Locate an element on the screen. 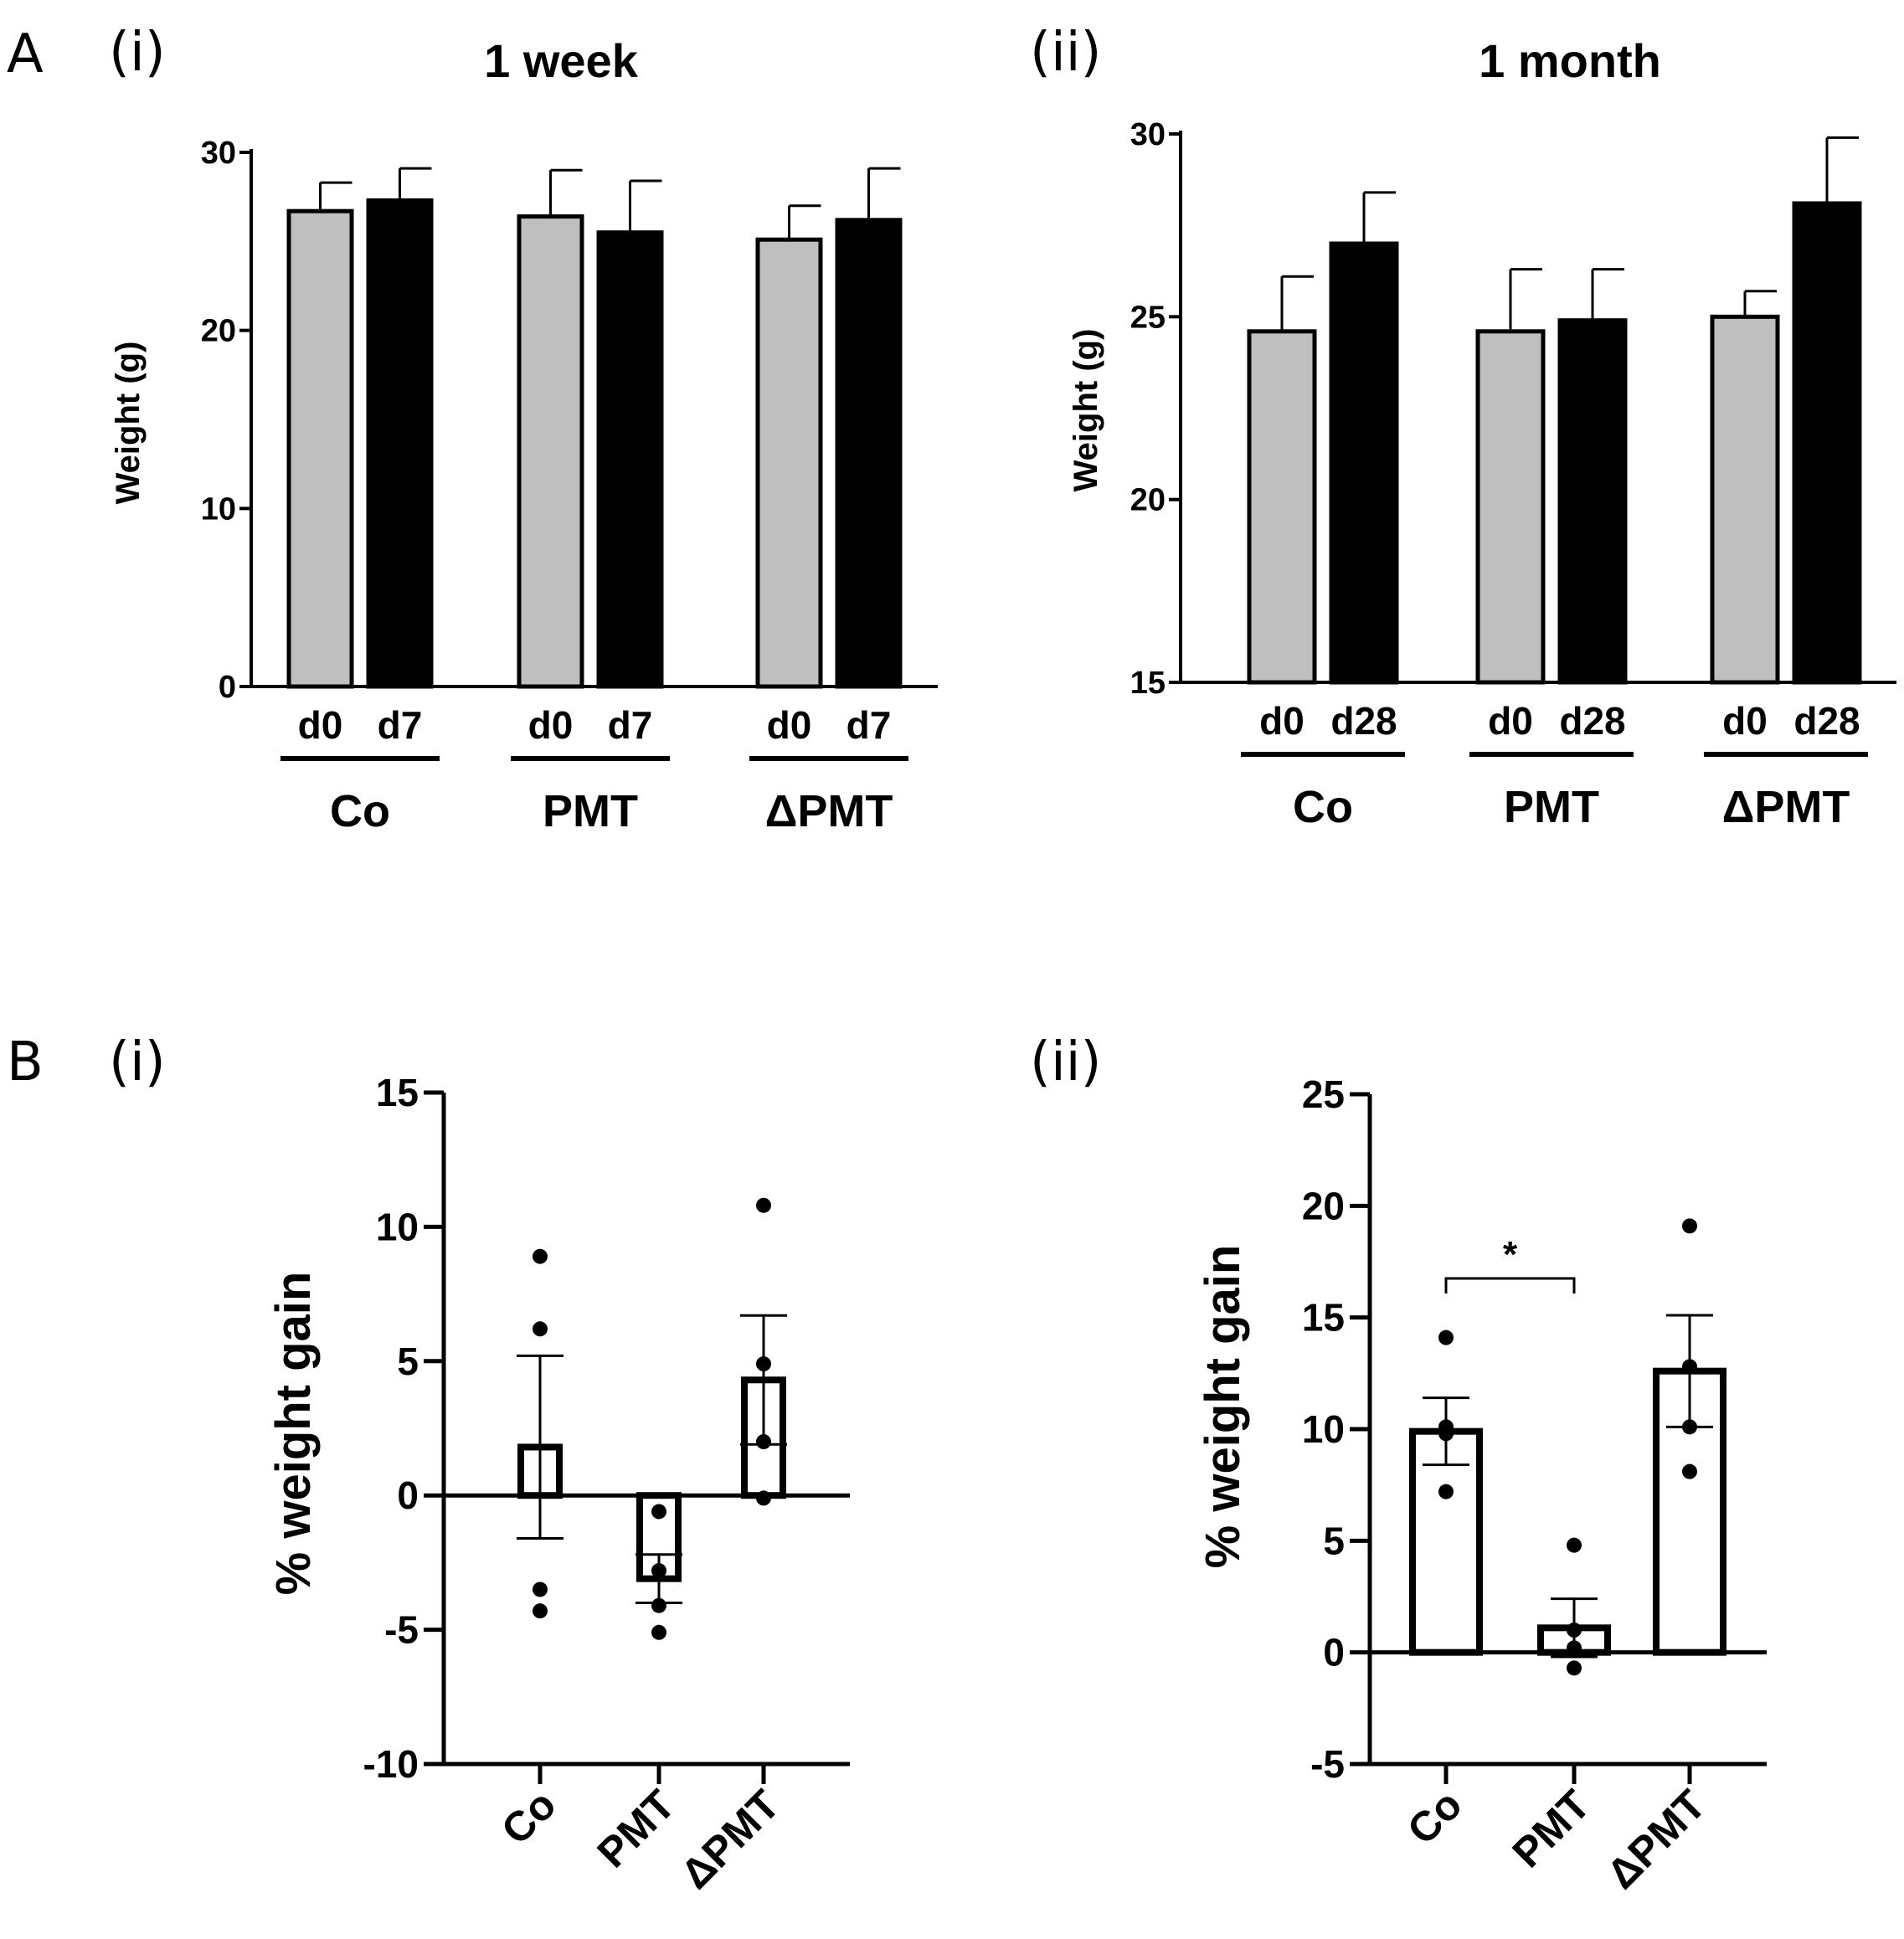 The image size is (1904, 1939). y-tick-label: -10 is located at coordinates (391, 1764).